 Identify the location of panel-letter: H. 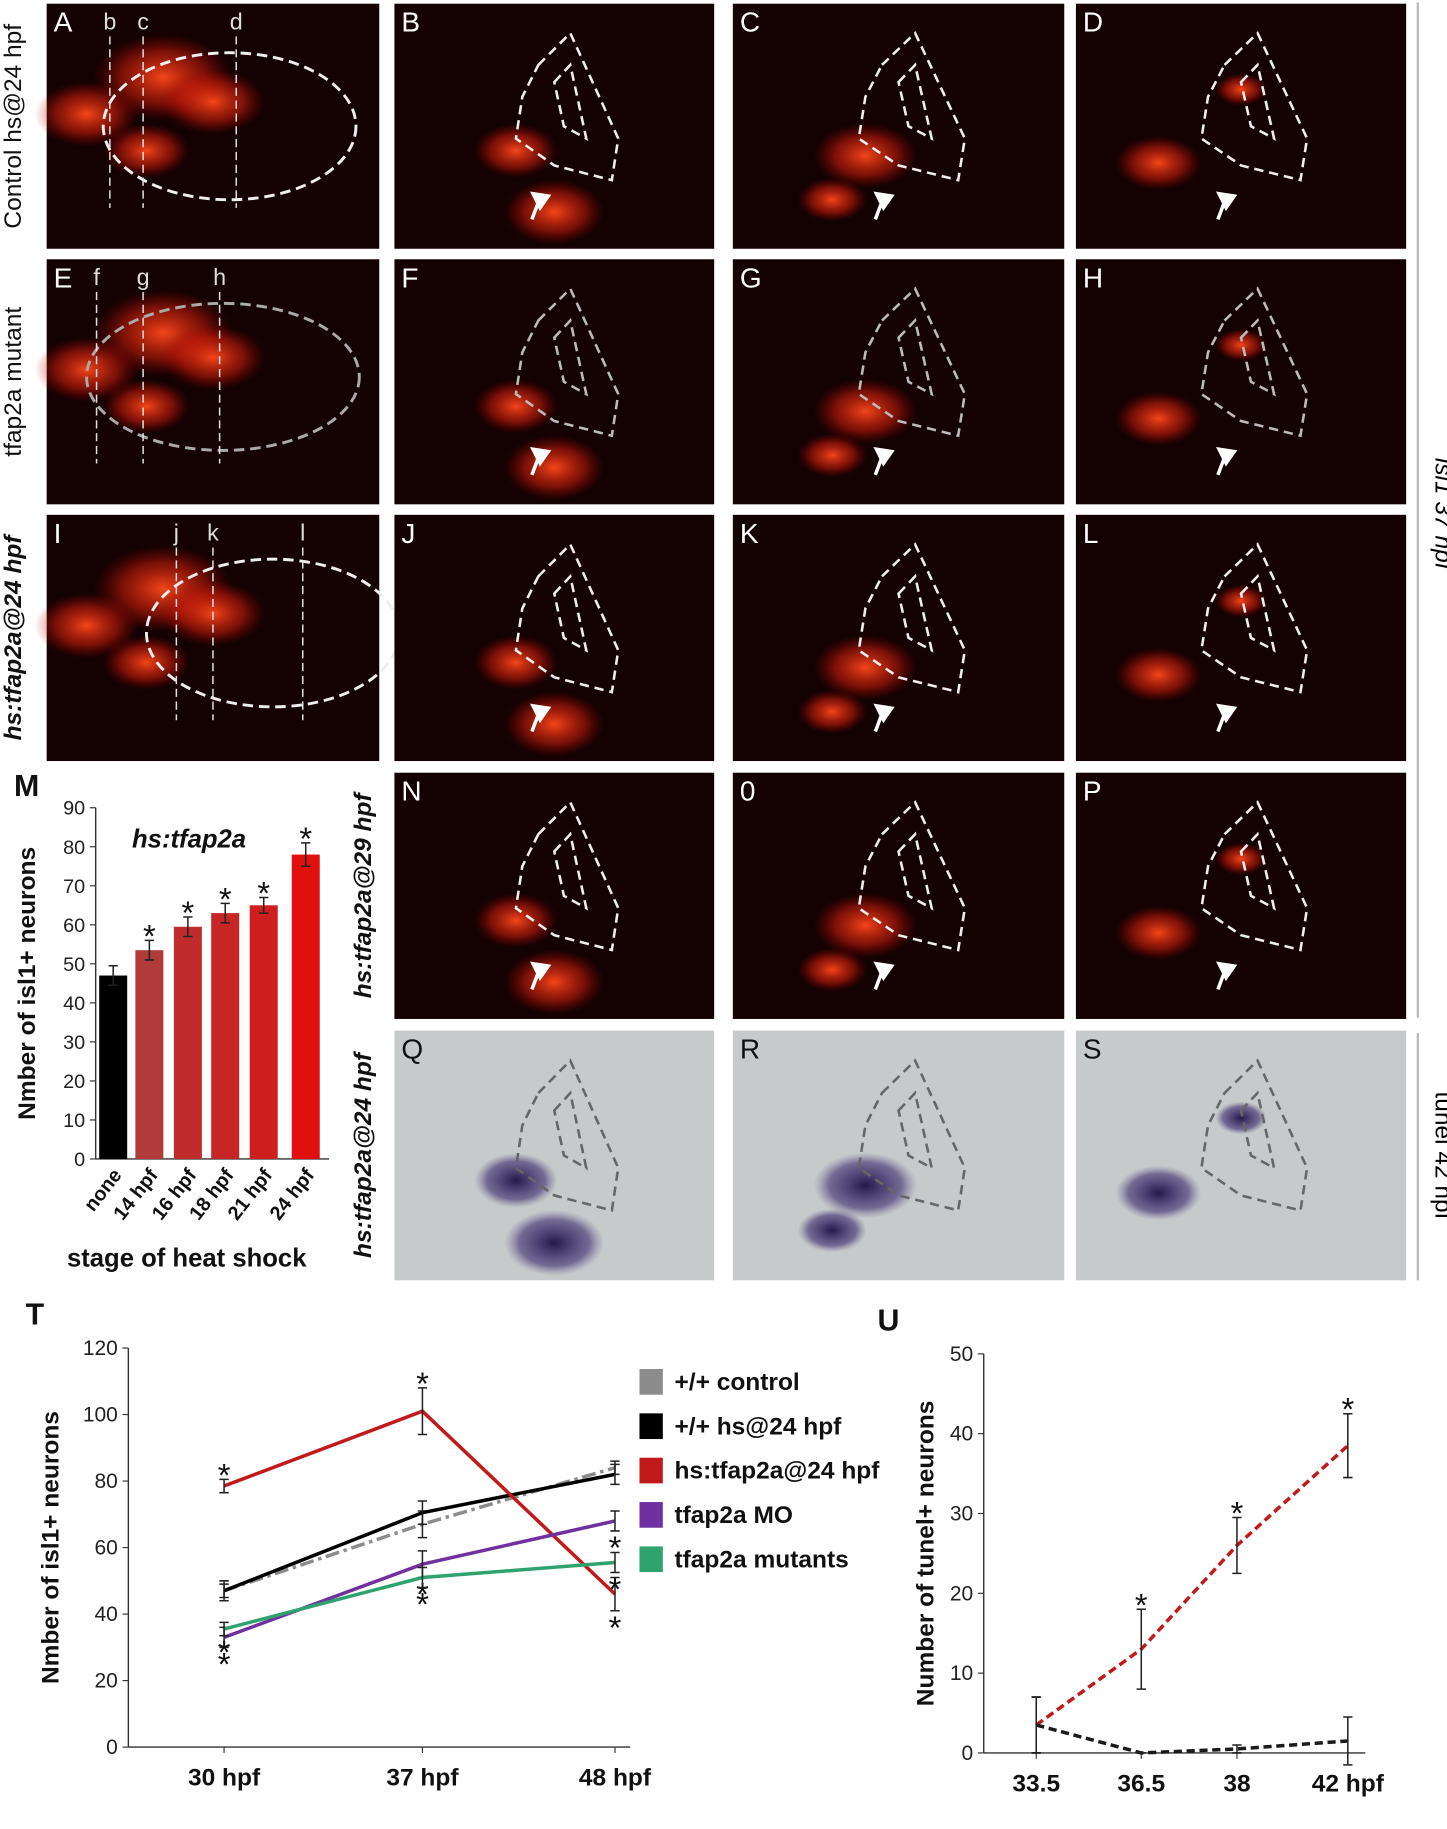
(1093, 277).